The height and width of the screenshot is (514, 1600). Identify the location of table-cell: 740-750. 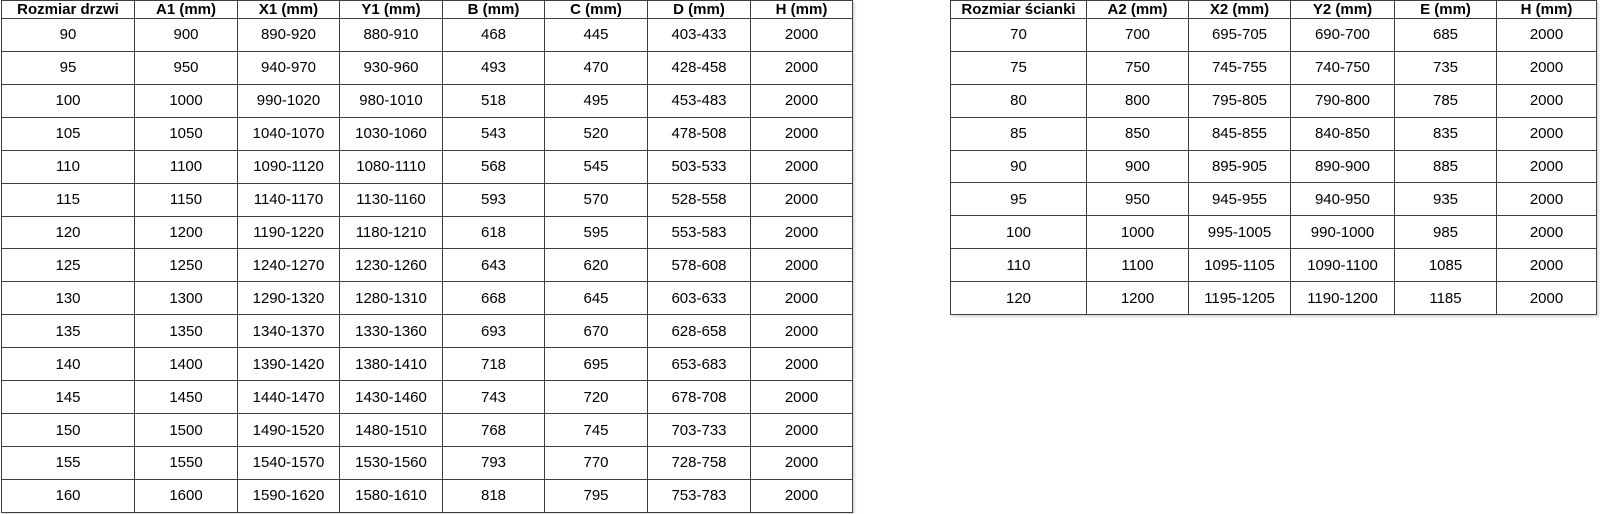
(1342, 67).